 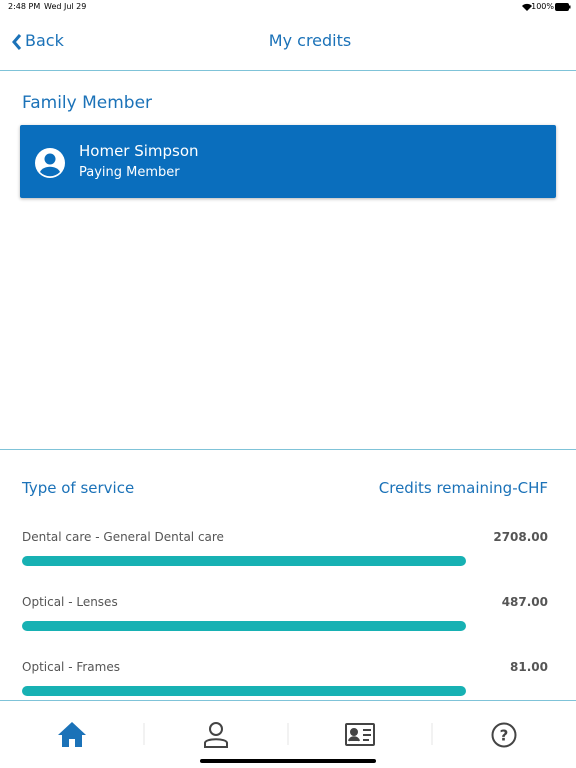 What do you see at coordinates (524, 602) in the screenshot?
I see `credit-amount: 487.00` at bounding box center [524, 602].